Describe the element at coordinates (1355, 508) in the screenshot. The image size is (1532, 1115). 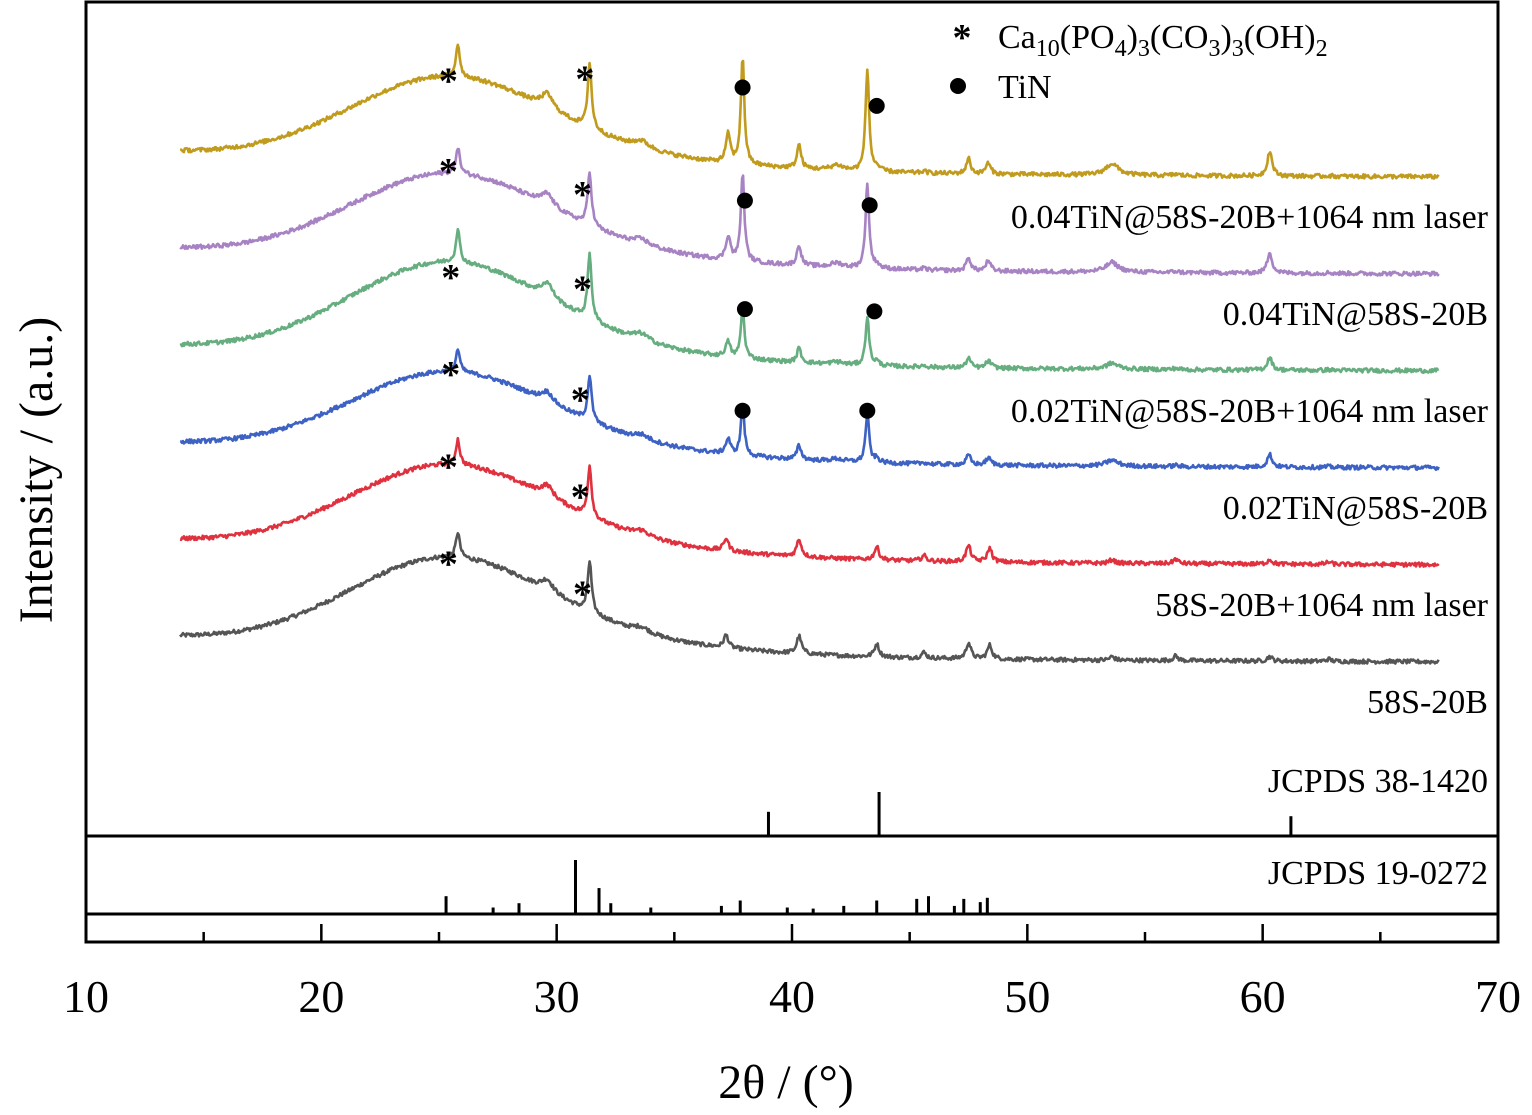
I see `series-label: 0.02TiN@58S-20B` at that location.